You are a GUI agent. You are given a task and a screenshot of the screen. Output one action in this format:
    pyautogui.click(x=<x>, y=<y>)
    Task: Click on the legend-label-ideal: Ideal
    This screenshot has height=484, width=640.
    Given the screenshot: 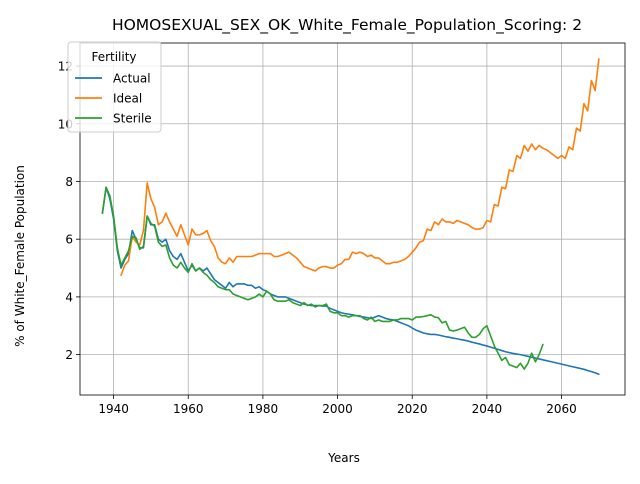 What is the action you would take?
    pyautogui.click(x=127, y=99)
    